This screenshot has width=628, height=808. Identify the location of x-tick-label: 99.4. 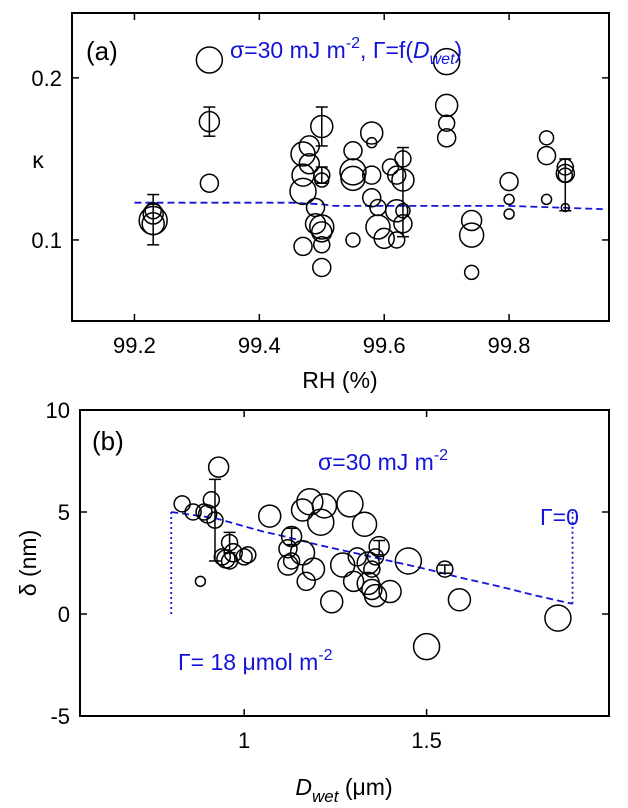
(259, 345).